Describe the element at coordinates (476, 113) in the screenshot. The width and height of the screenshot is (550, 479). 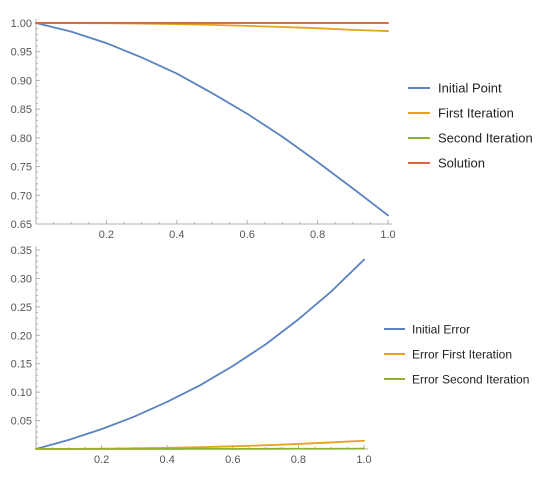
I see `legend-label: First Iteration` at that location.